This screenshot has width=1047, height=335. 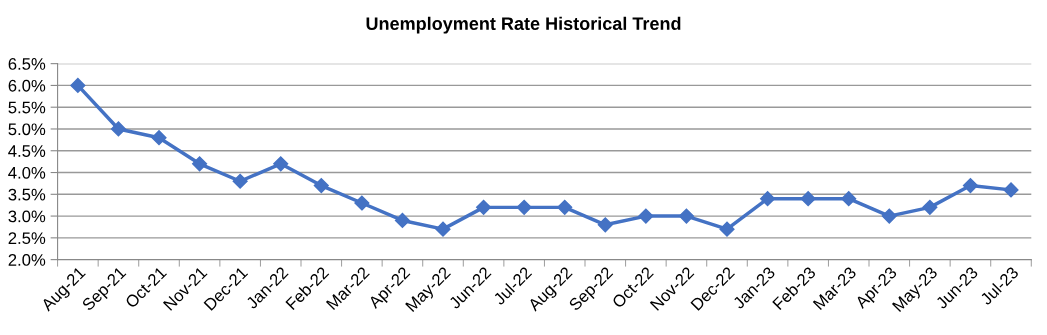 I want to click on y-tick-label: 3.0%, so click(x=27, y=216).